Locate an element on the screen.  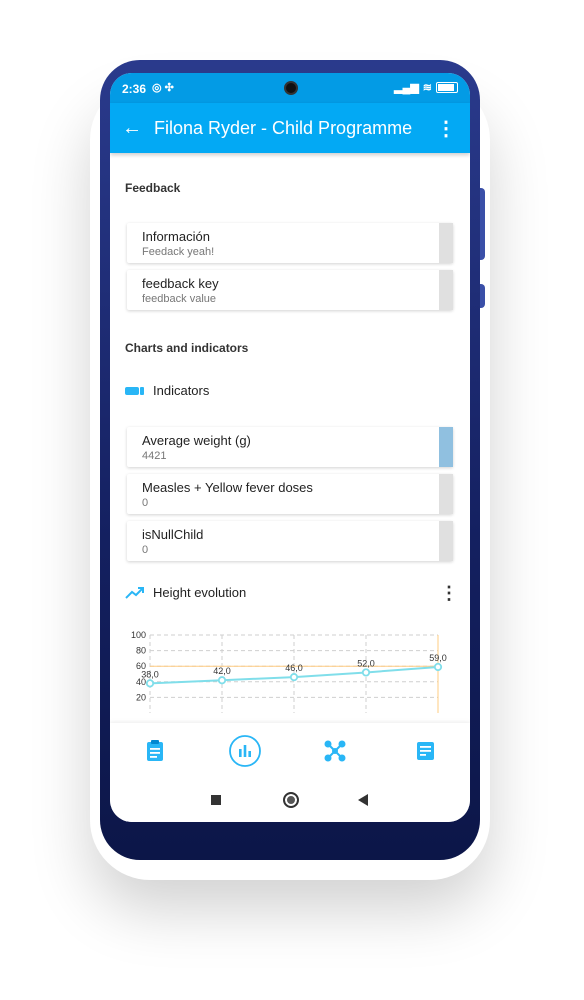
chart-data-label: 52,0 is located at coordinates (366, 663).